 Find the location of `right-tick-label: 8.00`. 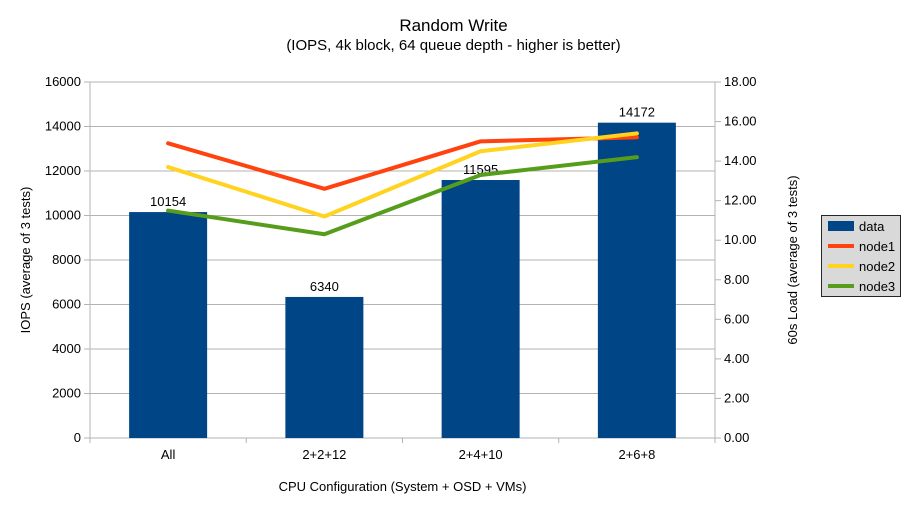

right-tick-label: 8.00 is located at coordinates (736, 279).